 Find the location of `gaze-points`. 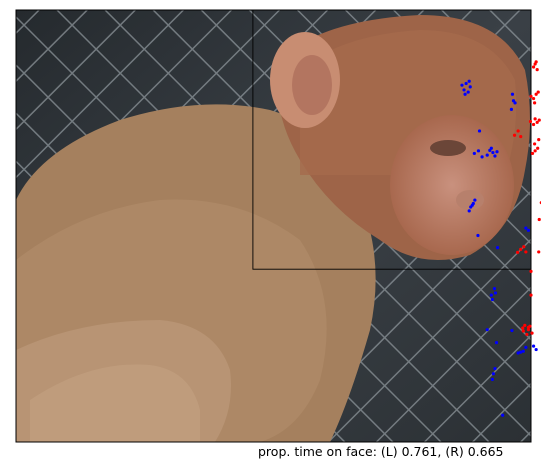

gaze-points is located at coordinates (500, 238).